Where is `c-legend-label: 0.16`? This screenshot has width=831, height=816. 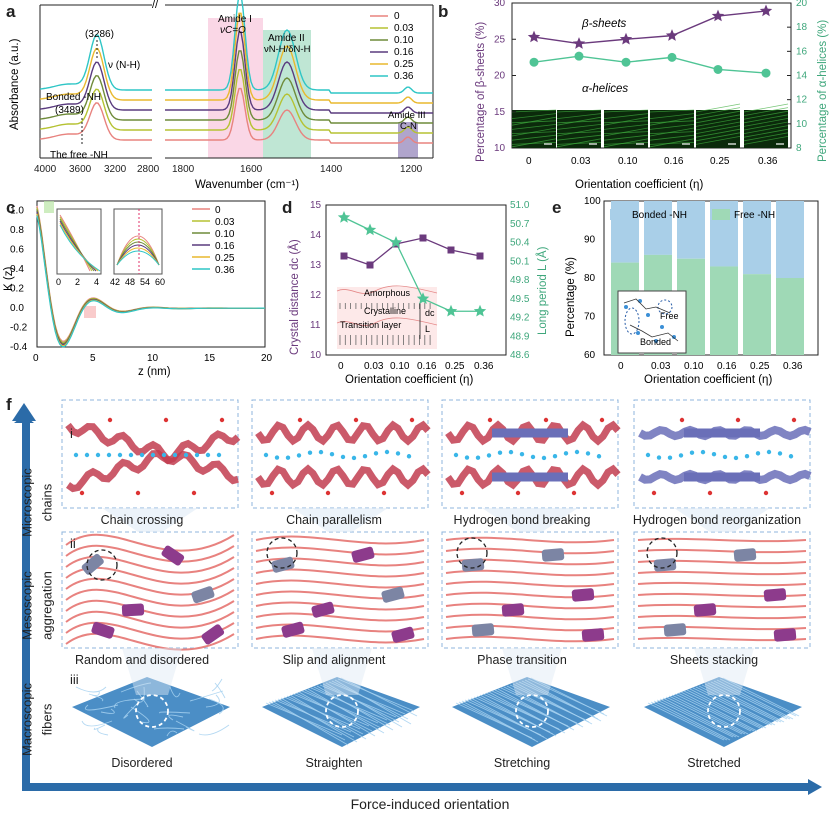 c-legend-label: 0.16 is located at coordinates (225, 246).